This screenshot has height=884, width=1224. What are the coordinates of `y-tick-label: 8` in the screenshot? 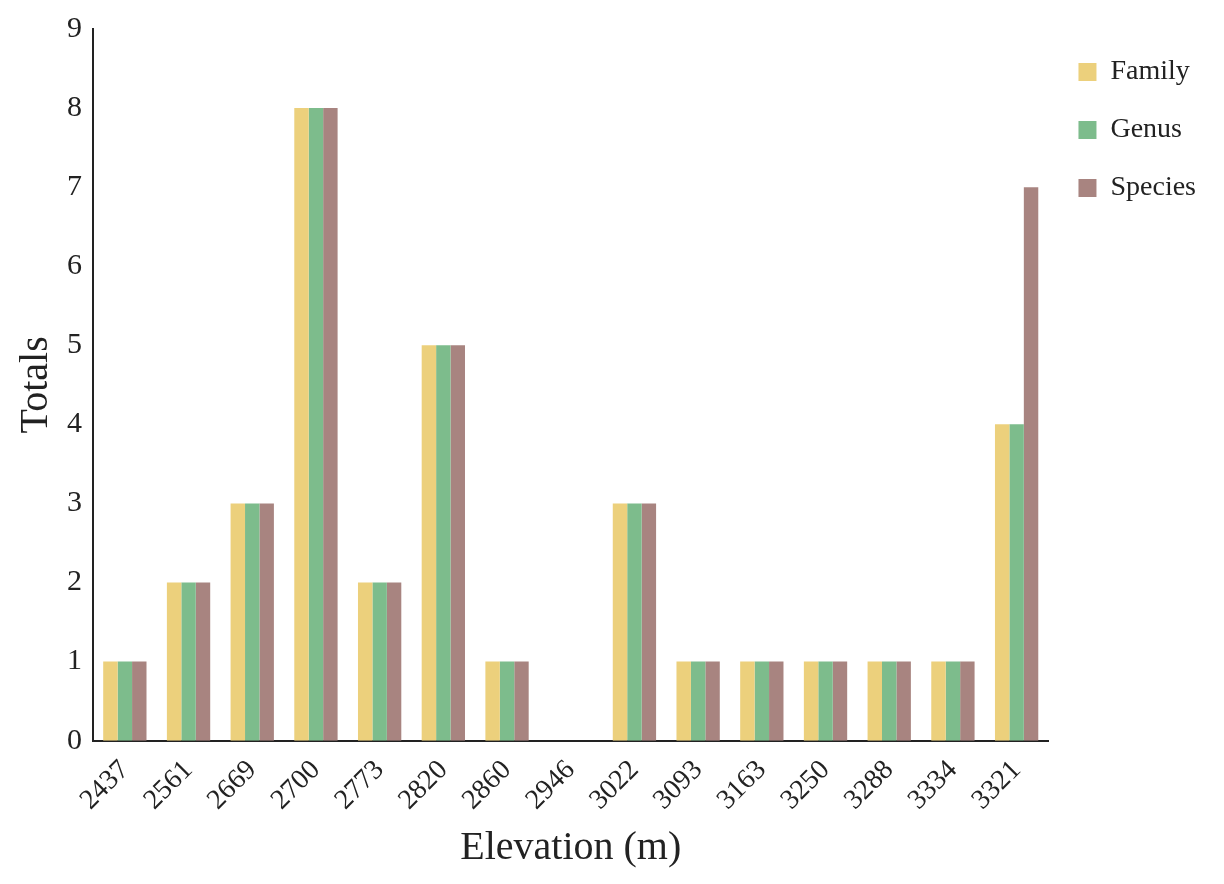 It's located at (74, 105).